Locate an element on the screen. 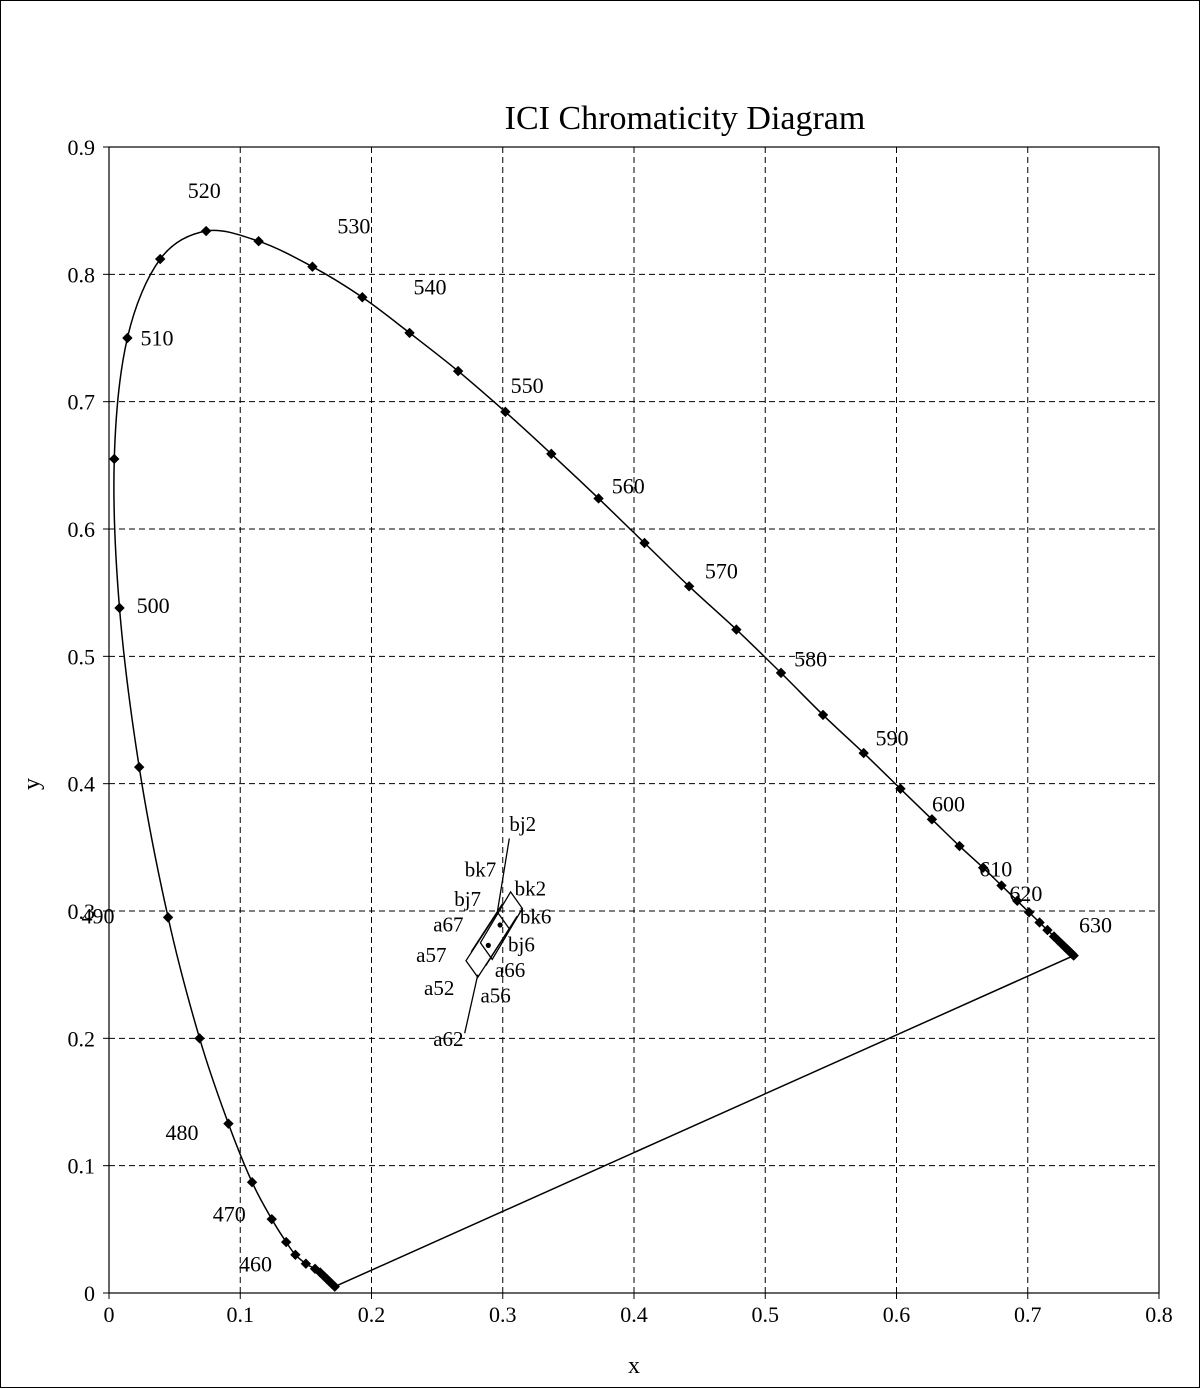 This screenshot has width=1200, height=1389. tolerance-axis-b is located at coordinates (501, 941).